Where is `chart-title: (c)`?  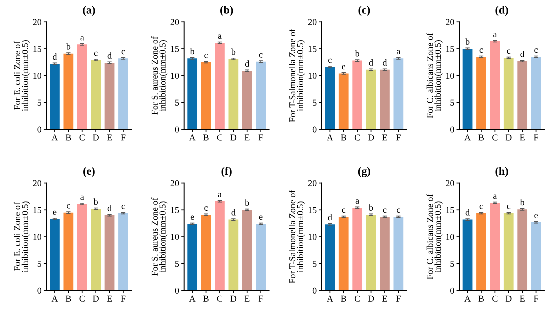
chart-title: (c) is located at coordinates (364, 11).